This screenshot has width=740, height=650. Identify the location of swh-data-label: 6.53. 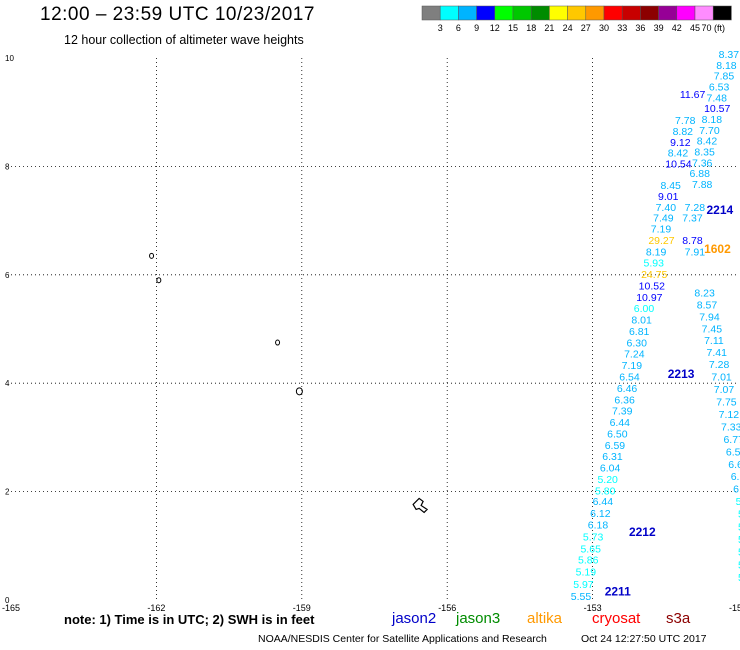
(719, 88).